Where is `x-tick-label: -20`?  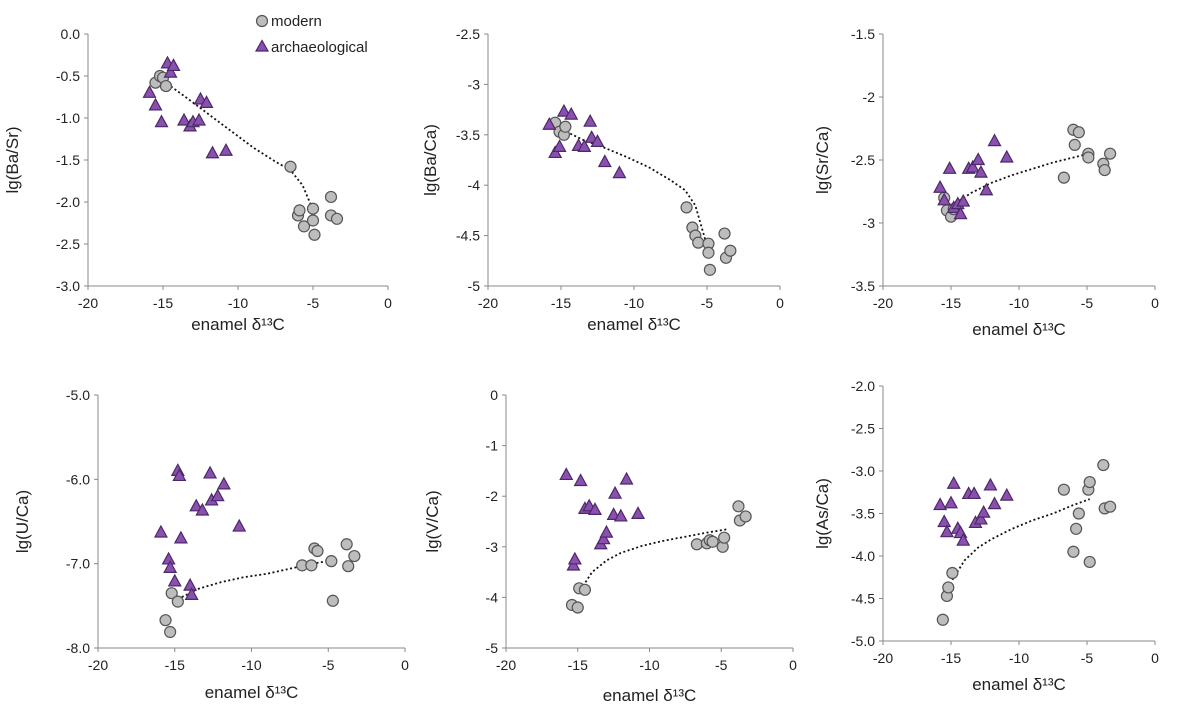 x-tick-label: -20 is located at coordinates (98, 665).